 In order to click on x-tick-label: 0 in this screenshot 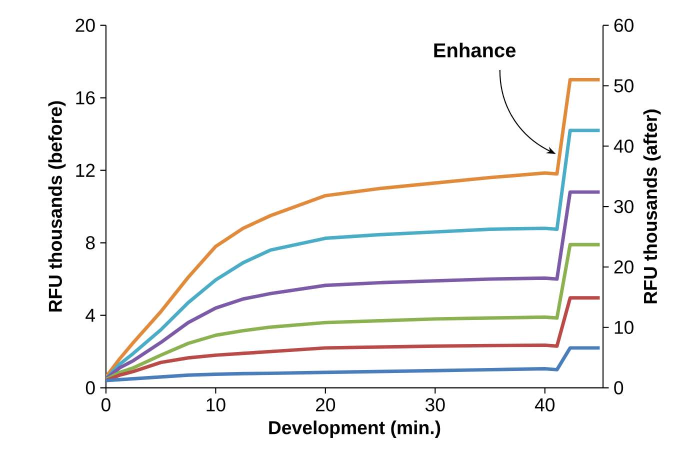, I will do `click(105, 405)`.